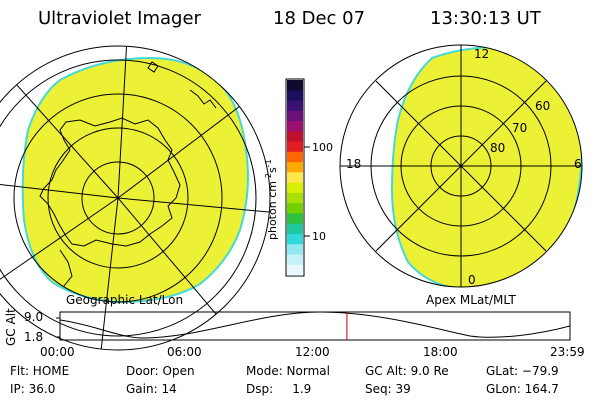  What do you see at coordinates (33, 317) in the screenshot?
I see `orbit-y-top: 9.0` at bounding box center [33, 317].